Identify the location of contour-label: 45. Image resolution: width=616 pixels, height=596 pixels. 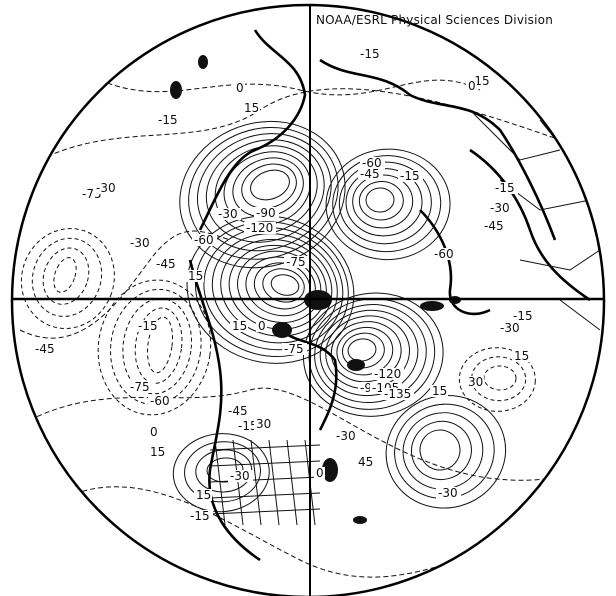
(365, 462).